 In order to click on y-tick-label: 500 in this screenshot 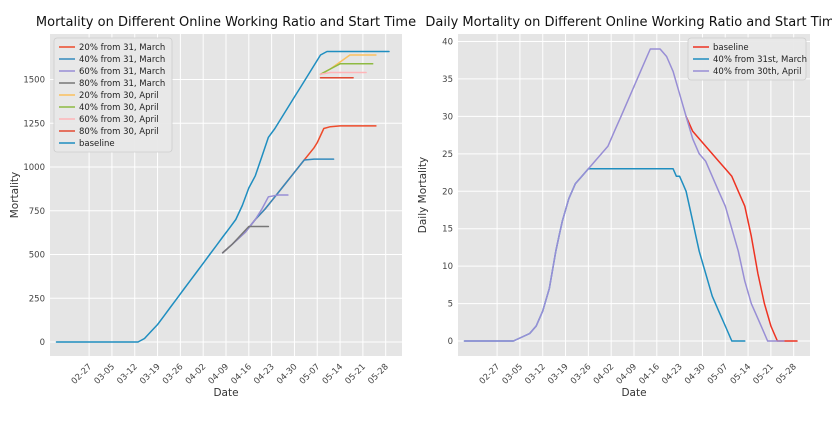, I will do `click(37, 256)`.